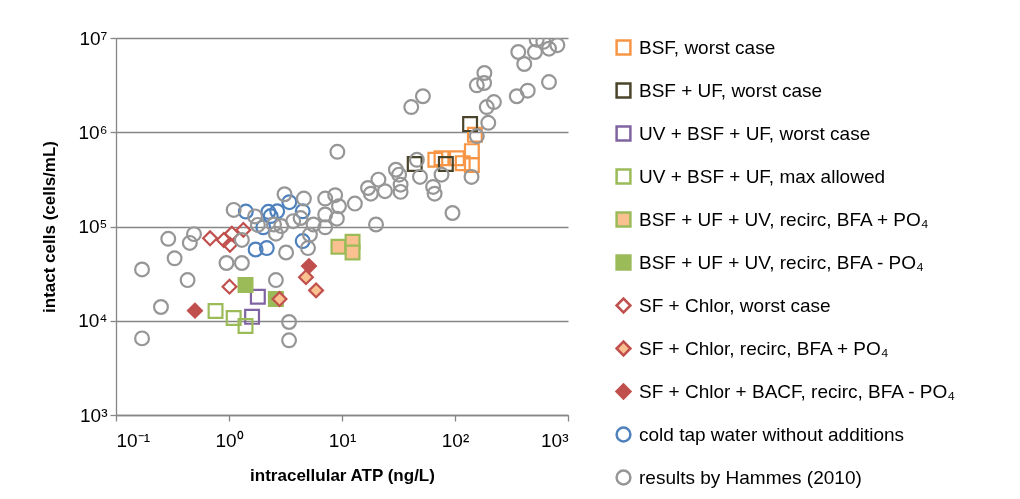  I want to click on y-tick-label: 10⁷, so click(93, 38).